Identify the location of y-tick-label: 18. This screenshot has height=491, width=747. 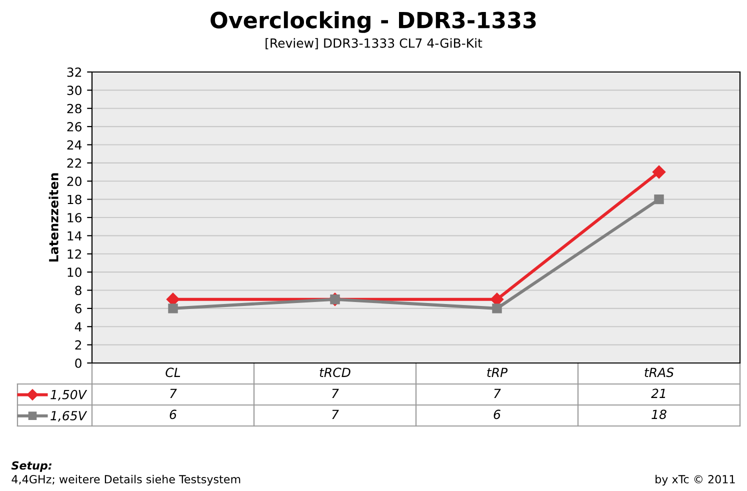
(75, 199).